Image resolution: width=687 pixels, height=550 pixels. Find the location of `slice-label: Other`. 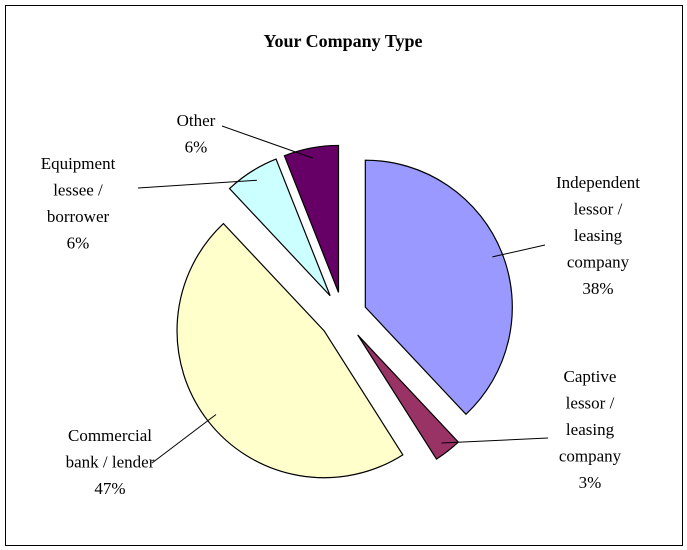

slice-label: Other is located at coordinates (196, 120).